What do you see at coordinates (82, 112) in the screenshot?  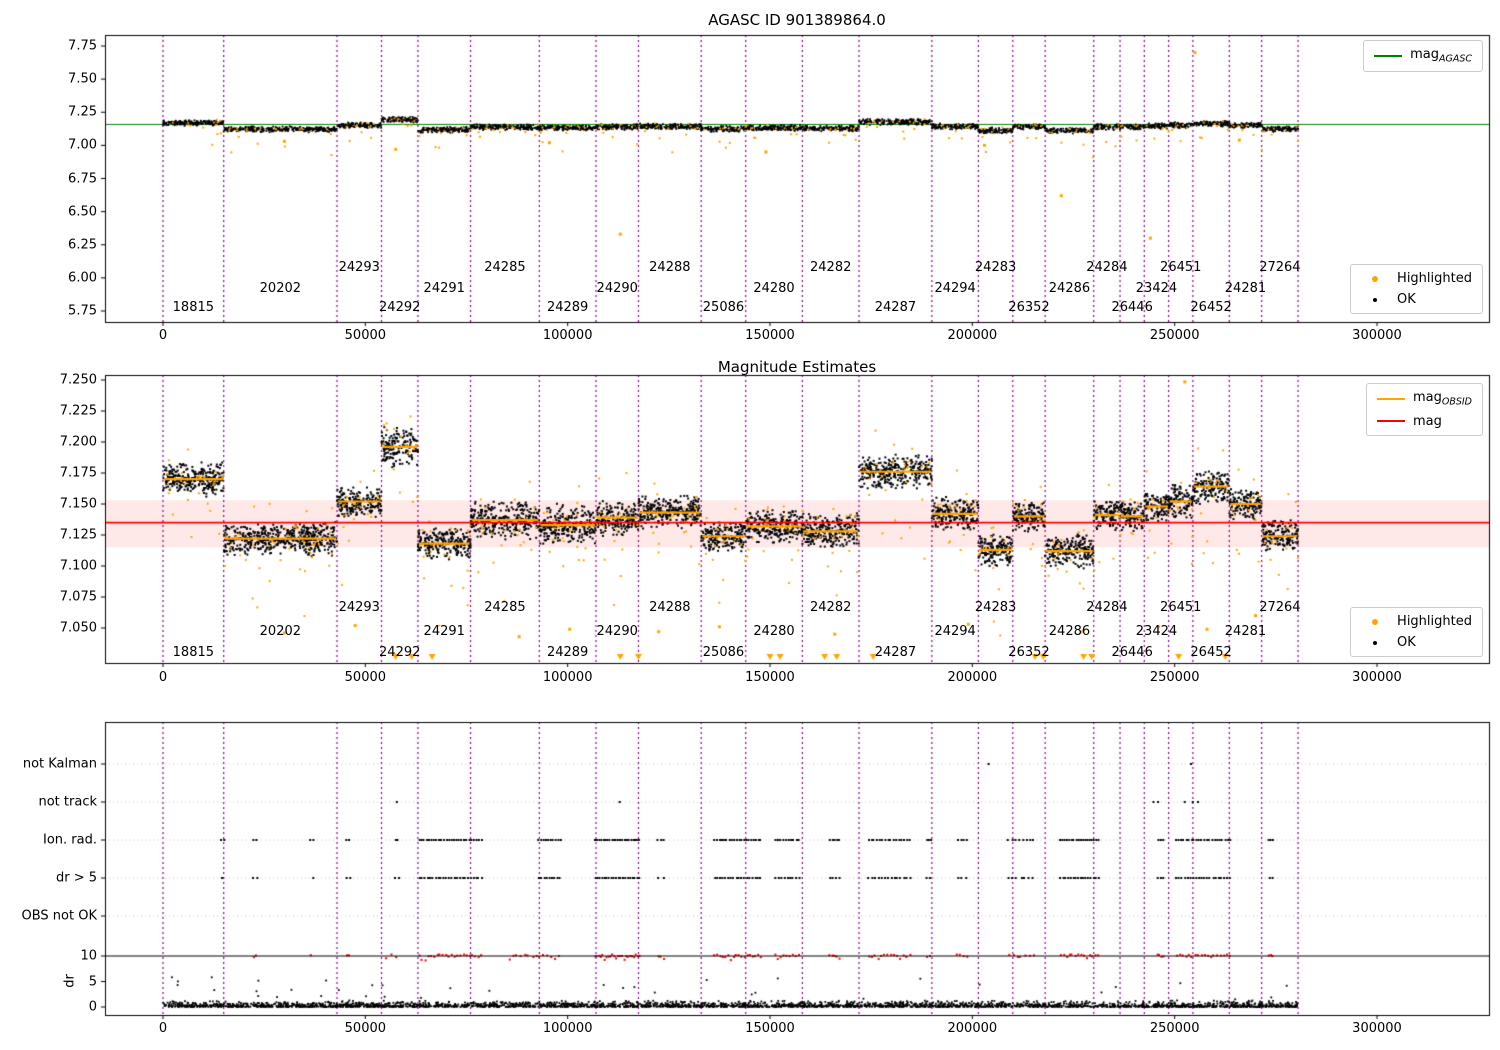 I see `y-tick-label-top: 7.25` at bounding box center [82, 112].